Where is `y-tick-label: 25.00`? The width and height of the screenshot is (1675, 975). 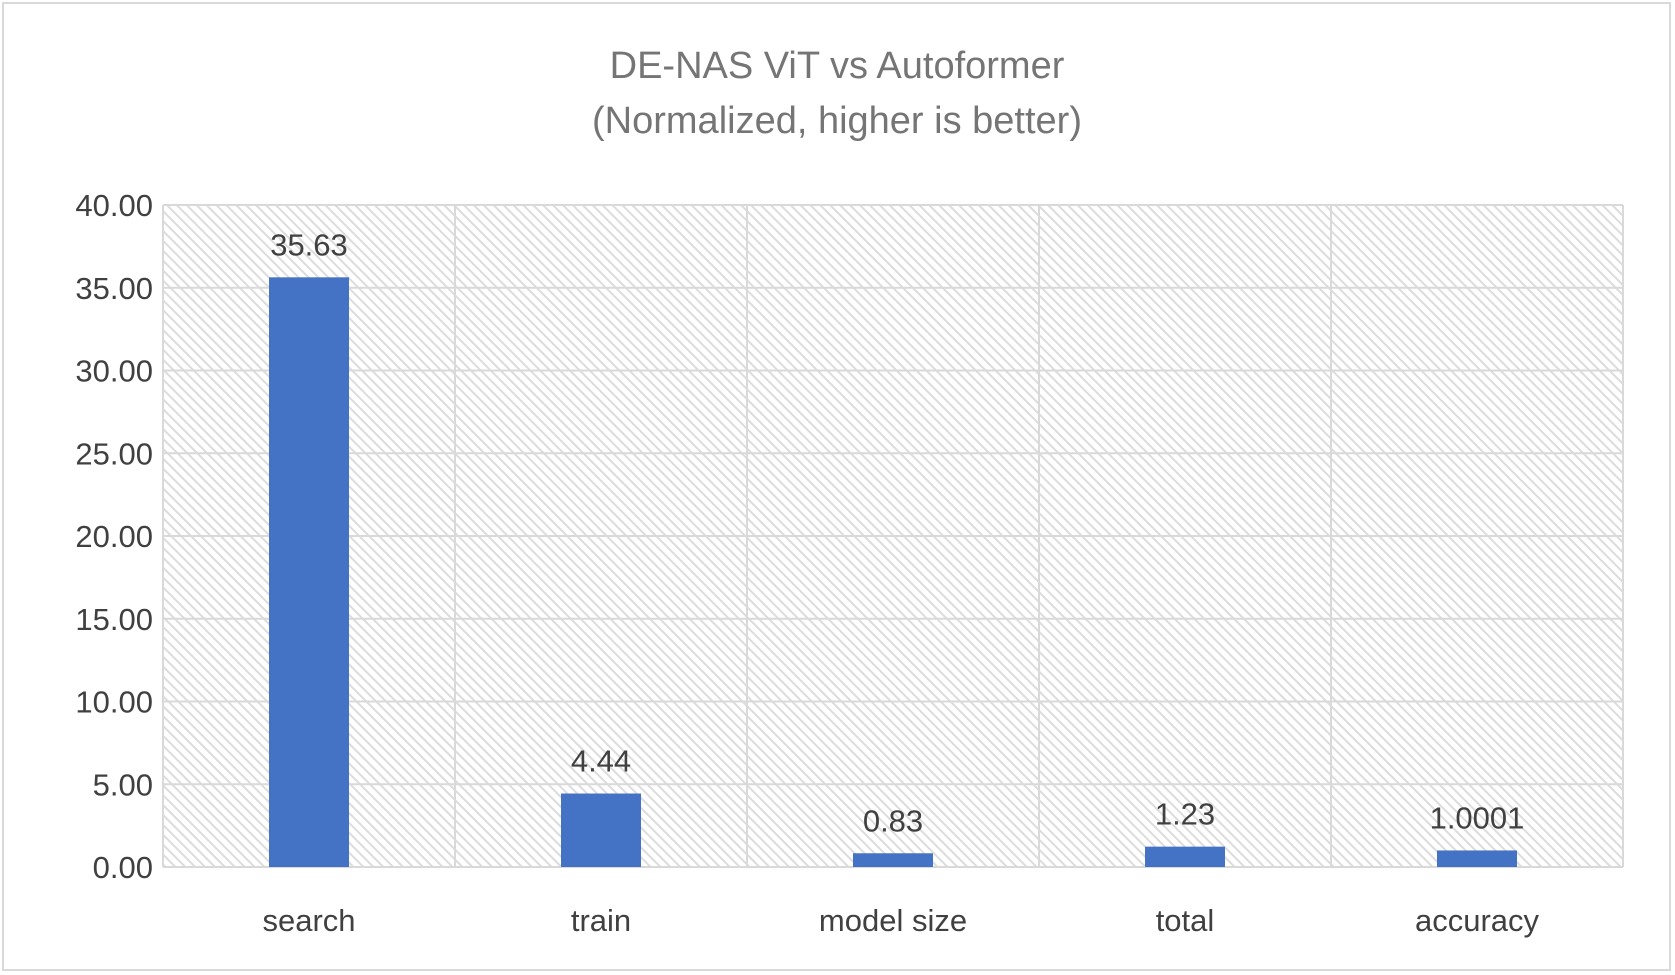 y-tick-label: 25.00 is located at coordinates (114, 453).